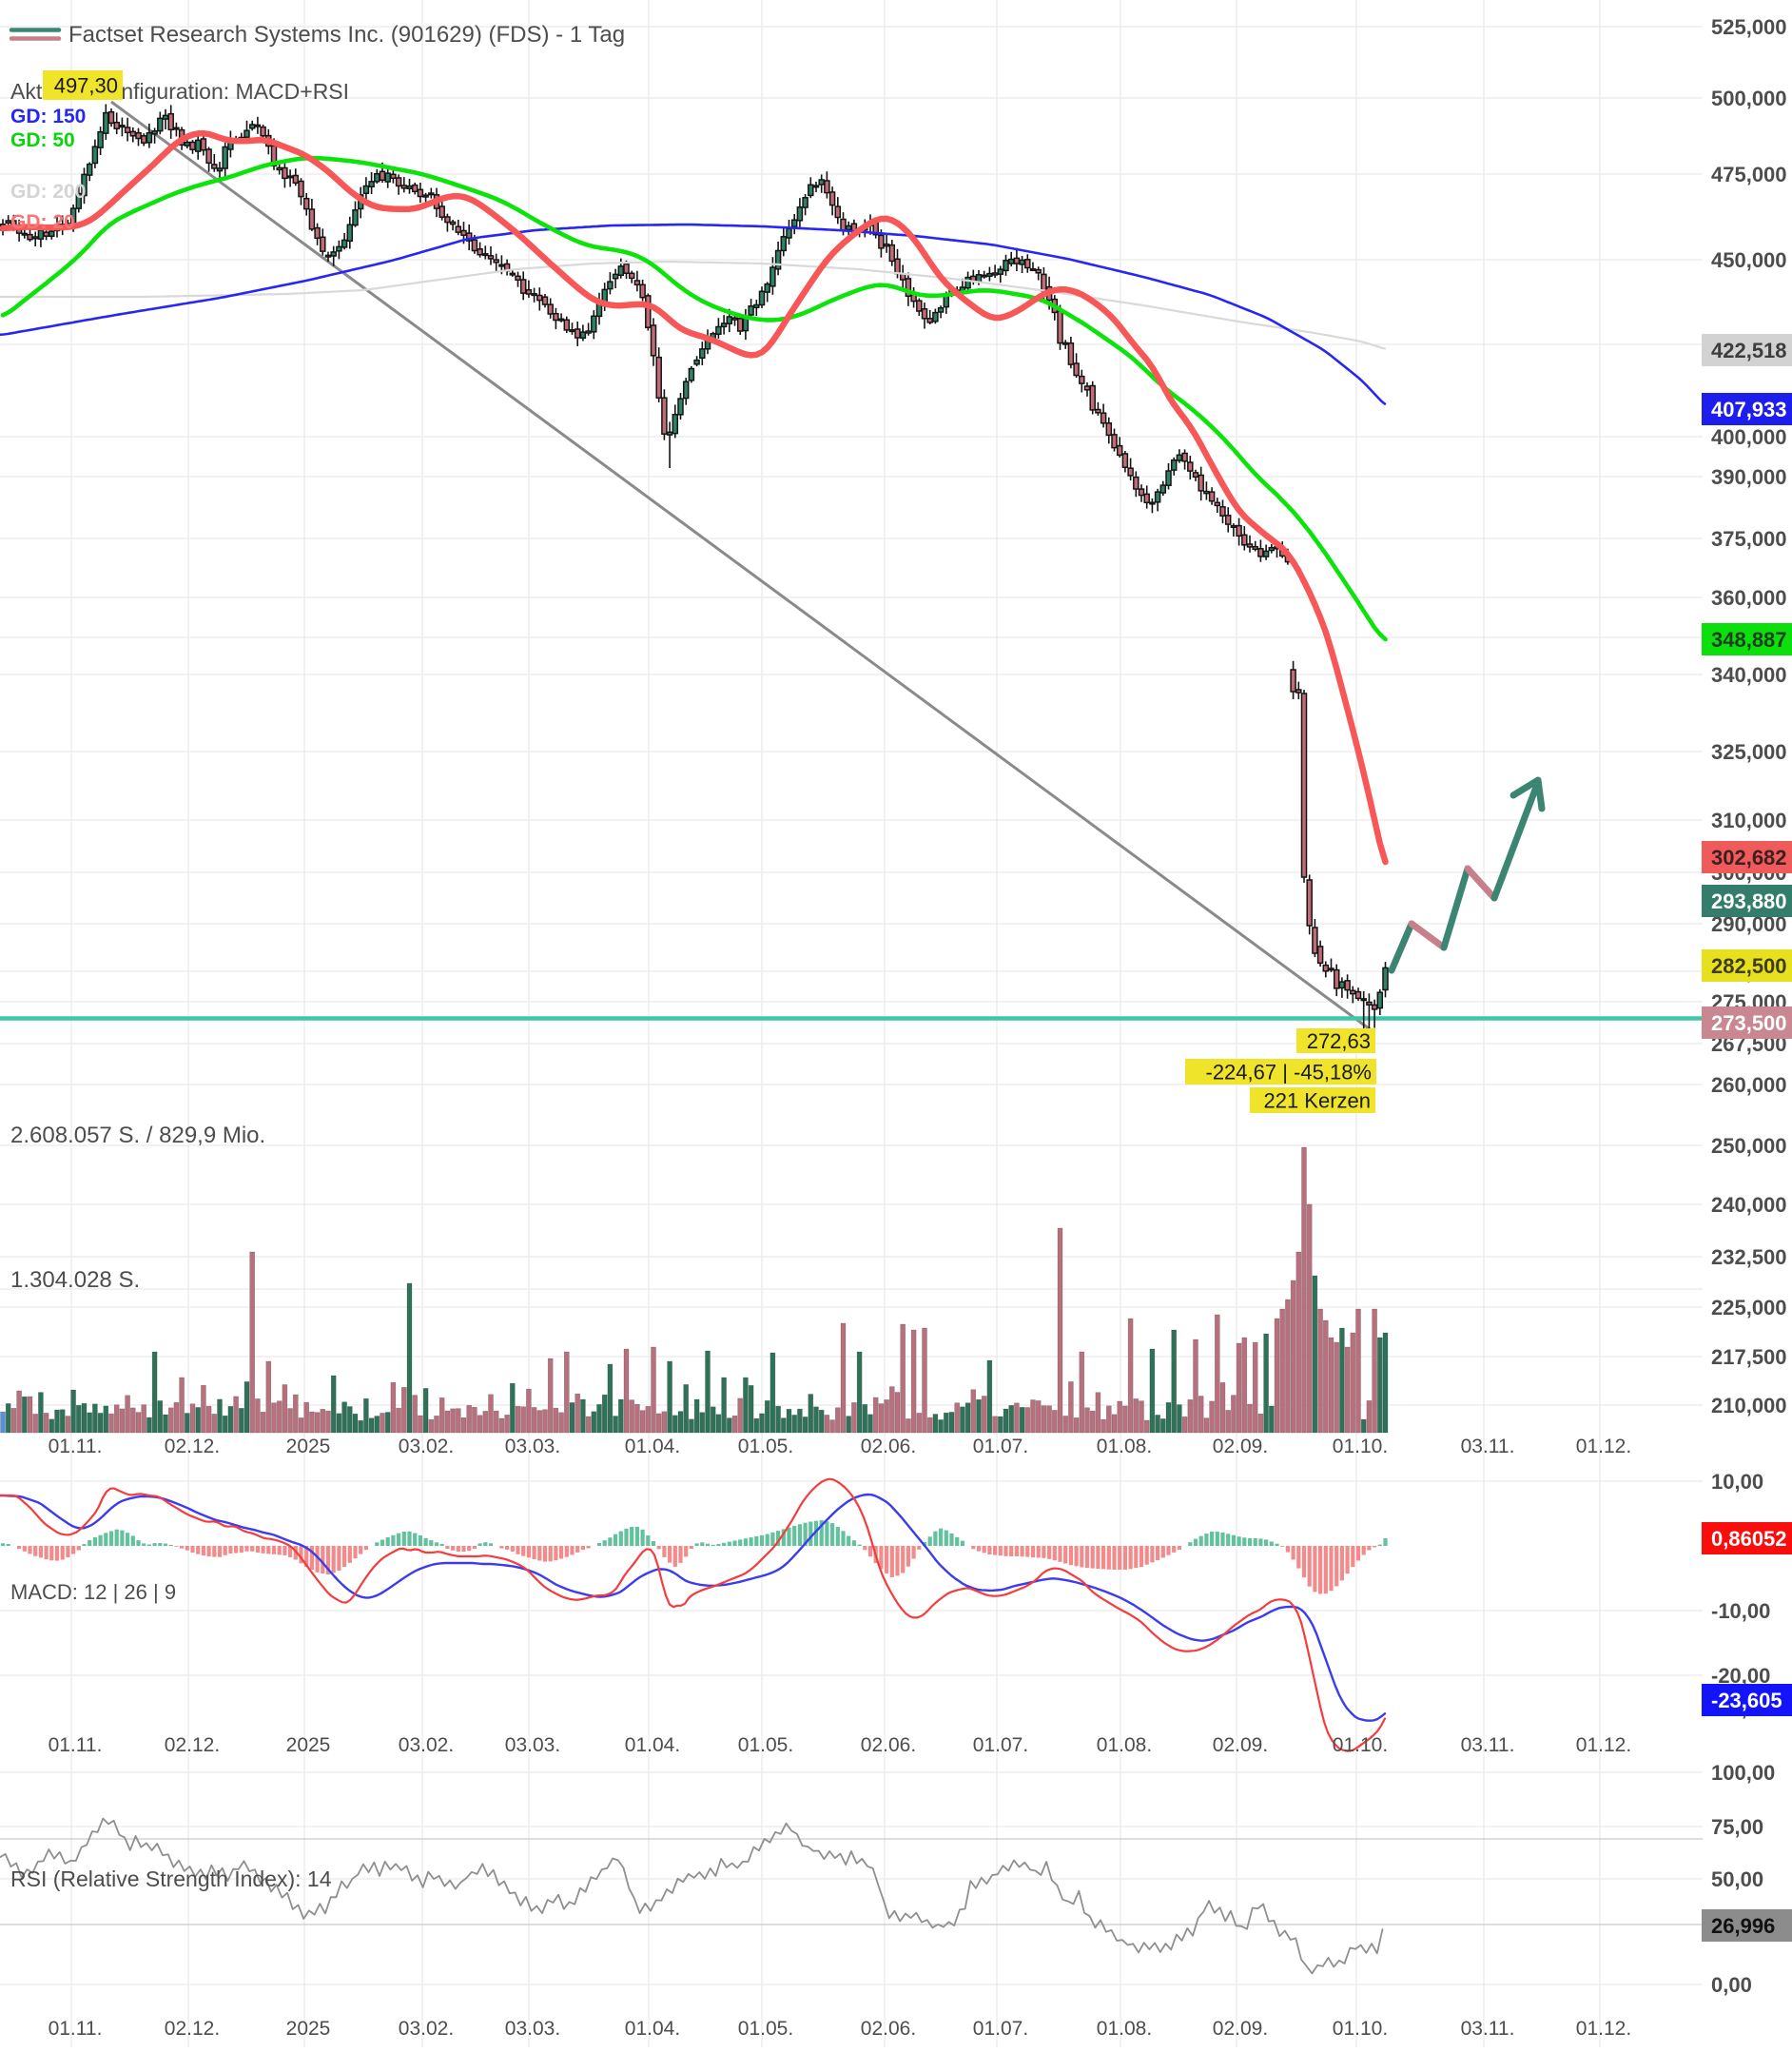 The image size is (1792, 2052). Describe the element at coordinates (1749, 1023) in the screenshot. I see `svg-text: 273,500` at that location.